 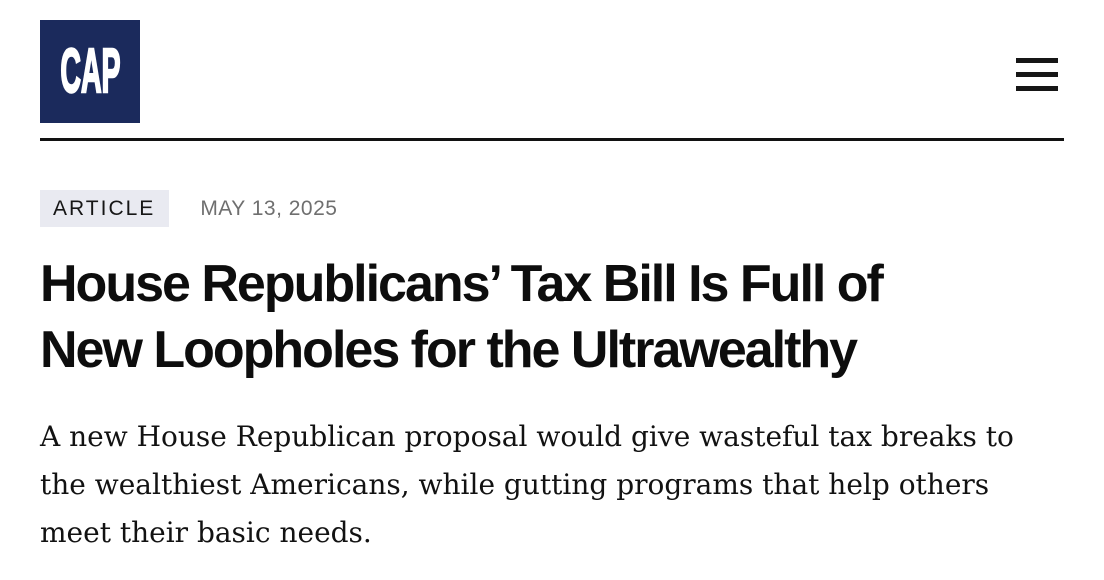 What do you see at coordinates (552, 139) in the screenshot?
I see `header-divider` at bounding box center [552, 139].